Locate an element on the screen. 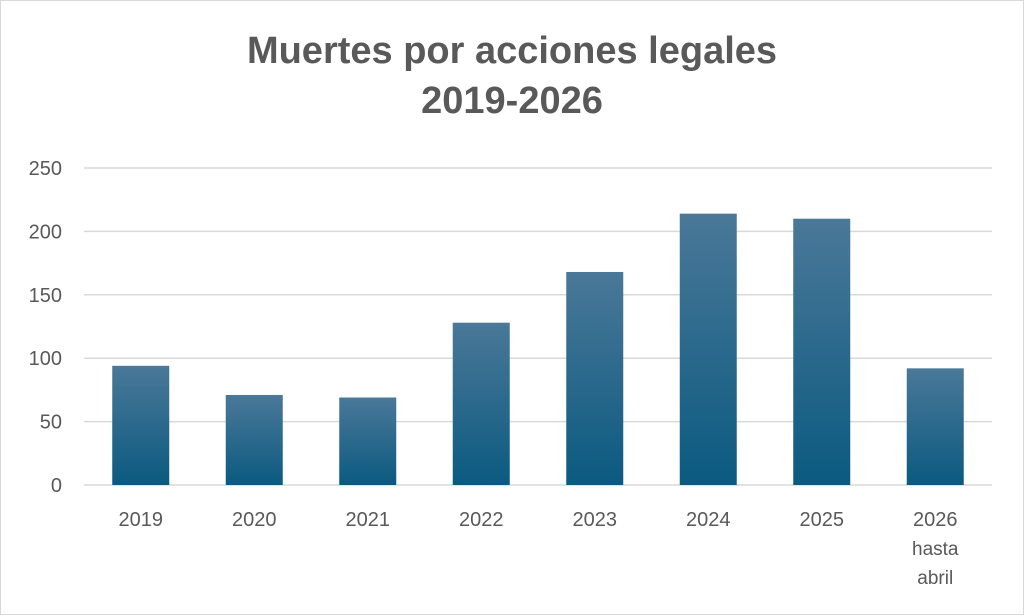  x-tick-label: 2019 is located at coordinates (141, 520).